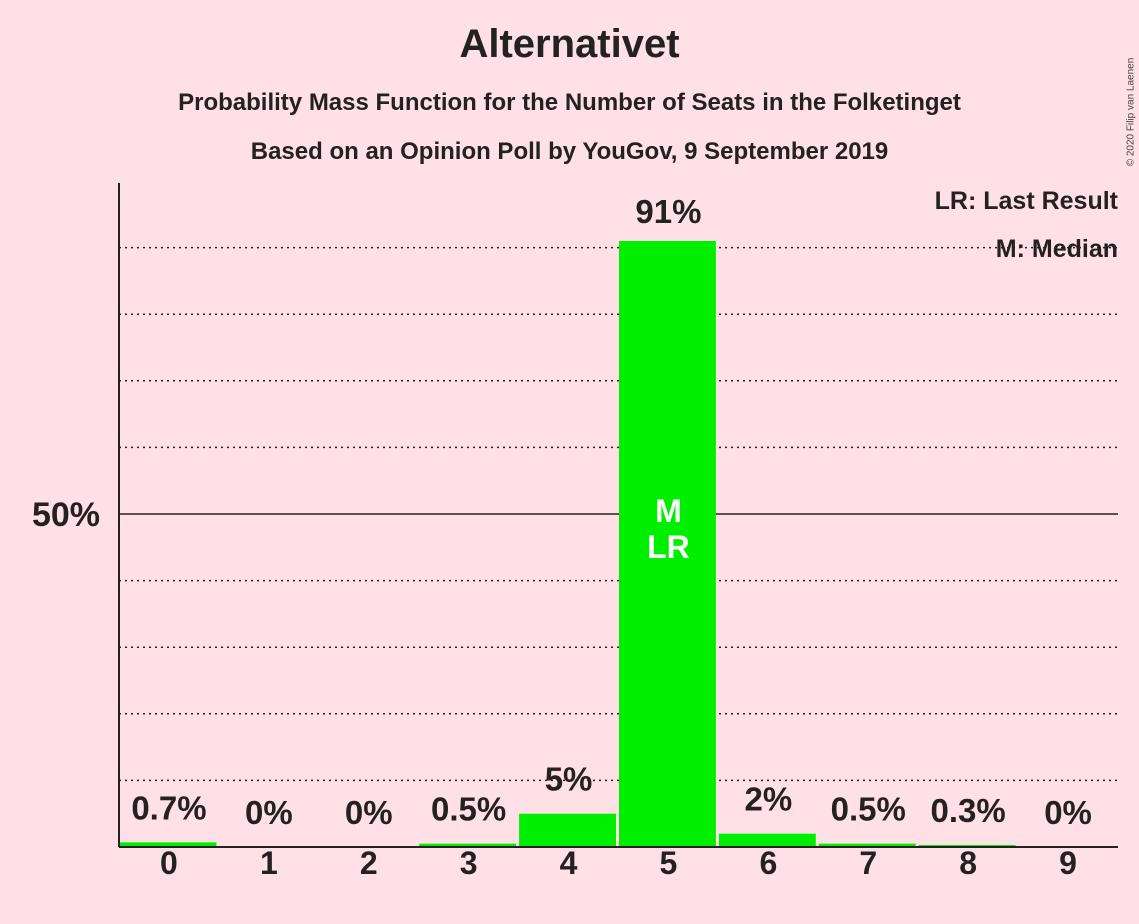 This screenshot has height=924, width=1139. What do you see at coordinates (768, 799) in the screenshot?
I see `data-label: 2%` at bounding box center [768, 799].